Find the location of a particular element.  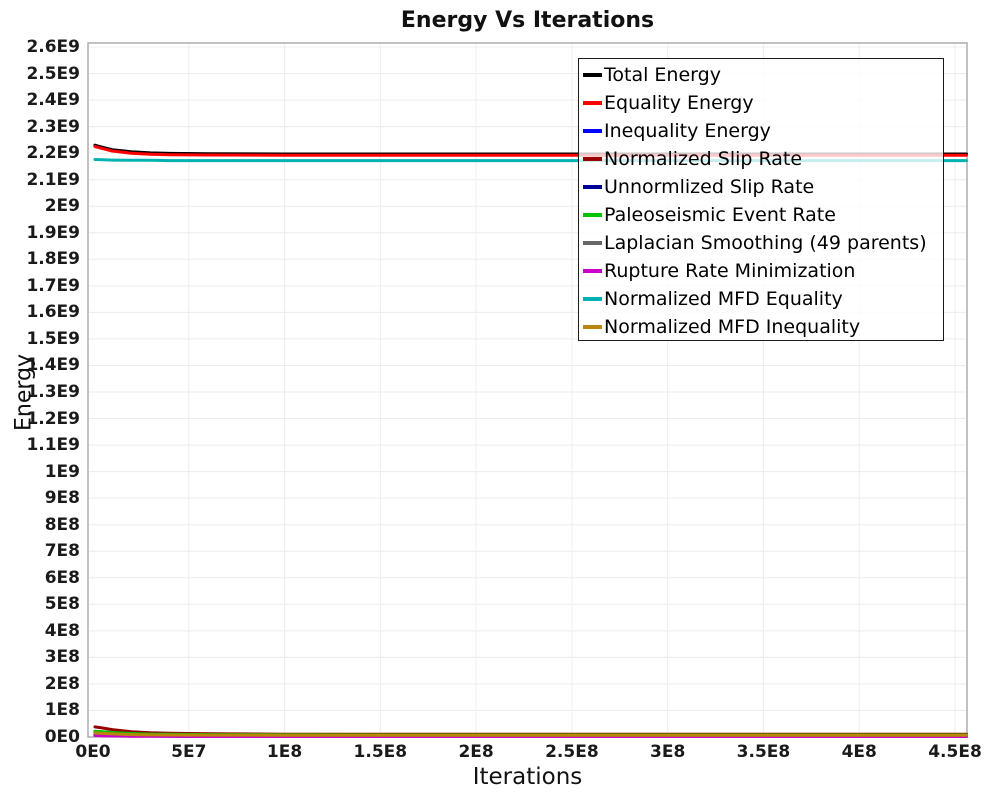

y-tick-label: 1.5E9 is located at coordinates (53, 338).